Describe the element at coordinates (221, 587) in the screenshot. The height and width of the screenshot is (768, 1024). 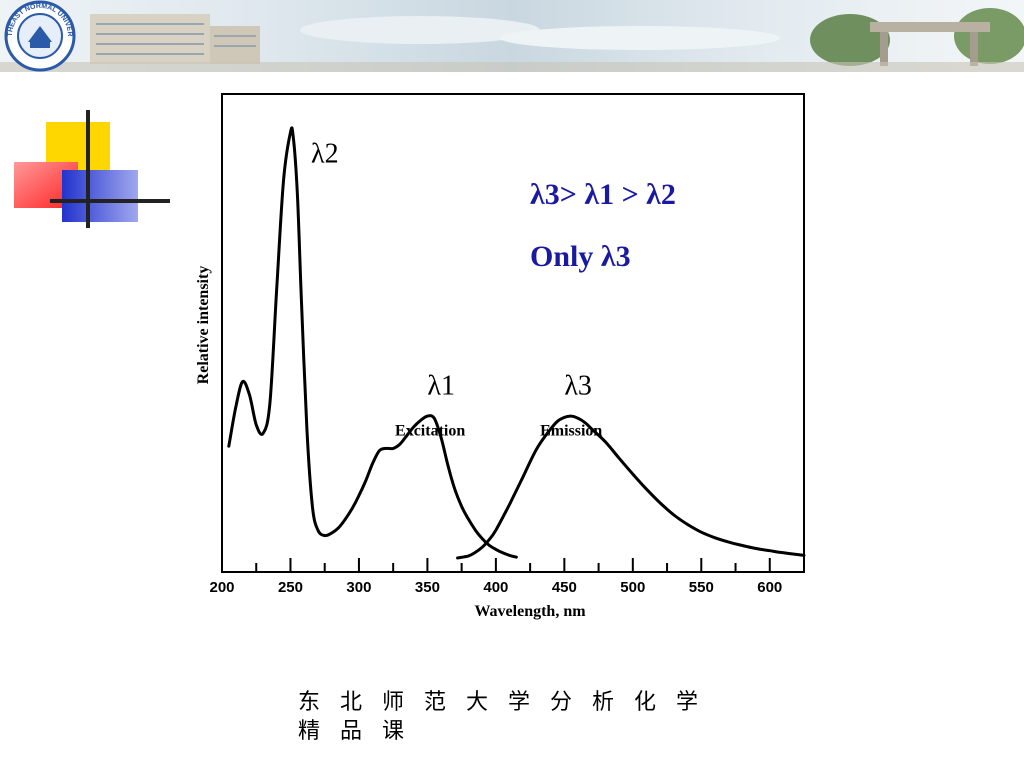
I see `x-tick-label: 200` at that location.